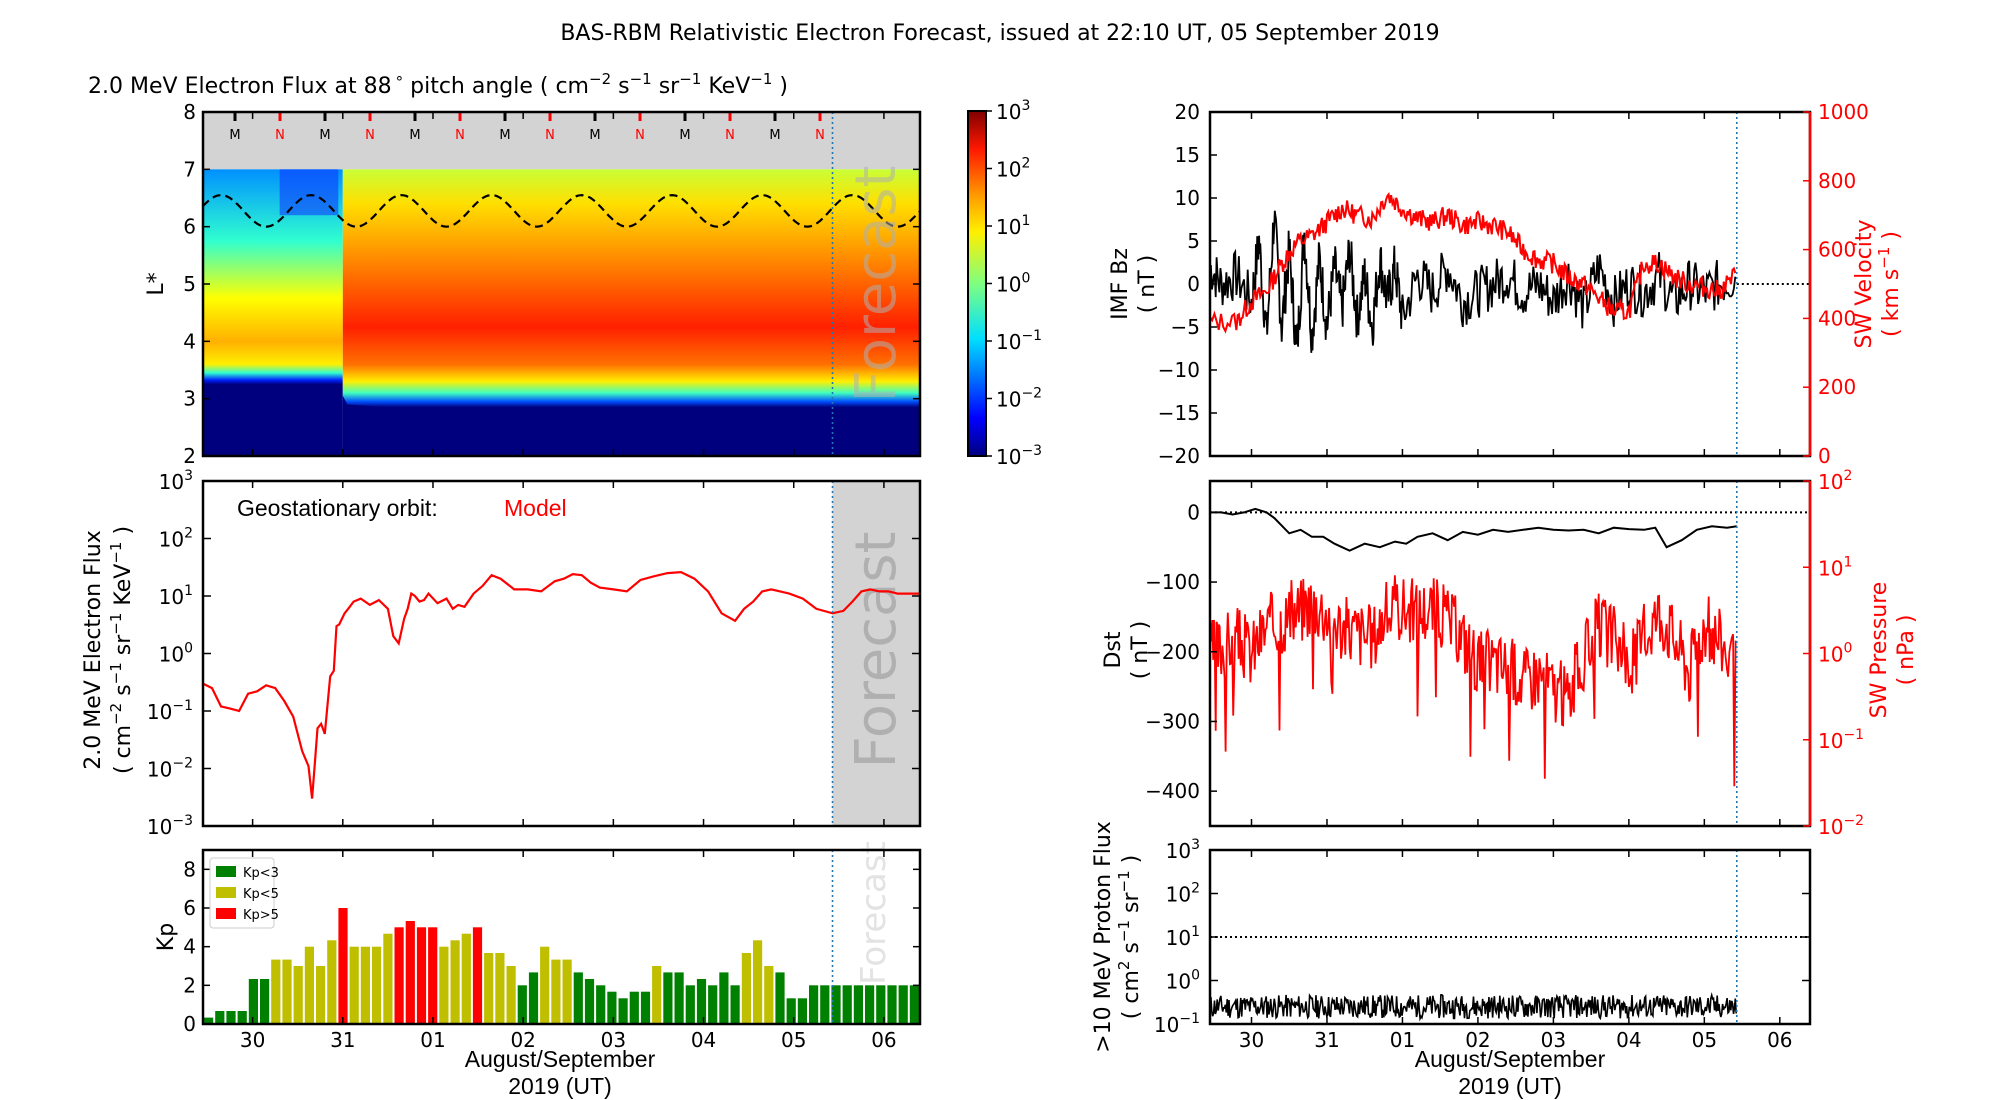  Describe the element at coordinates (1193, 284) in the screenshot. I see `y-tick-label: 0` at that location.